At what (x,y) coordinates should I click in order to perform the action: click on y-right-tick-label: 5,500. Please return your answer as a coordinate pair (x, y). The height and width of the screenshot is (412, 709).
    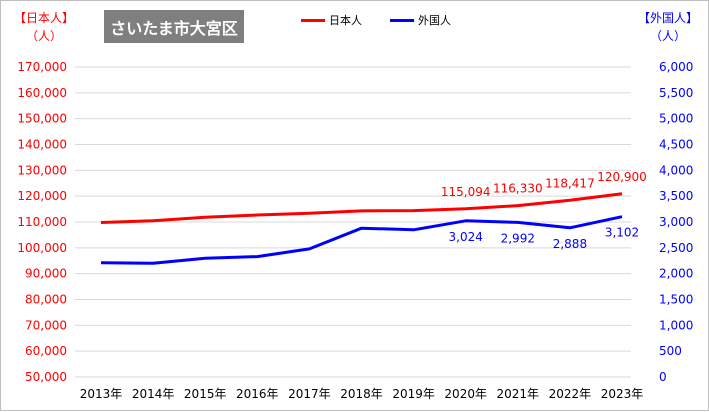
    Looking at the image, I should click on (676, 93).